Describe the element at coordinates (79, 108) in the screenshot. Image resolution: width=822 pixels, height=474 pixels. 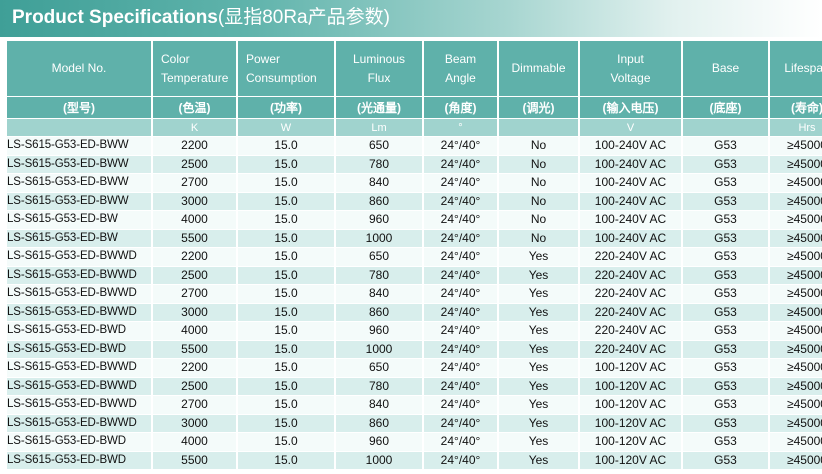
I see `header-model-chinese: (型号)` at that location.